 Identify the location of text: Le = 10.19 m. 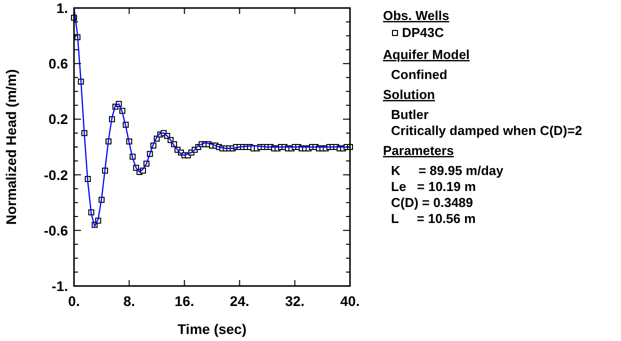
(433, 186).